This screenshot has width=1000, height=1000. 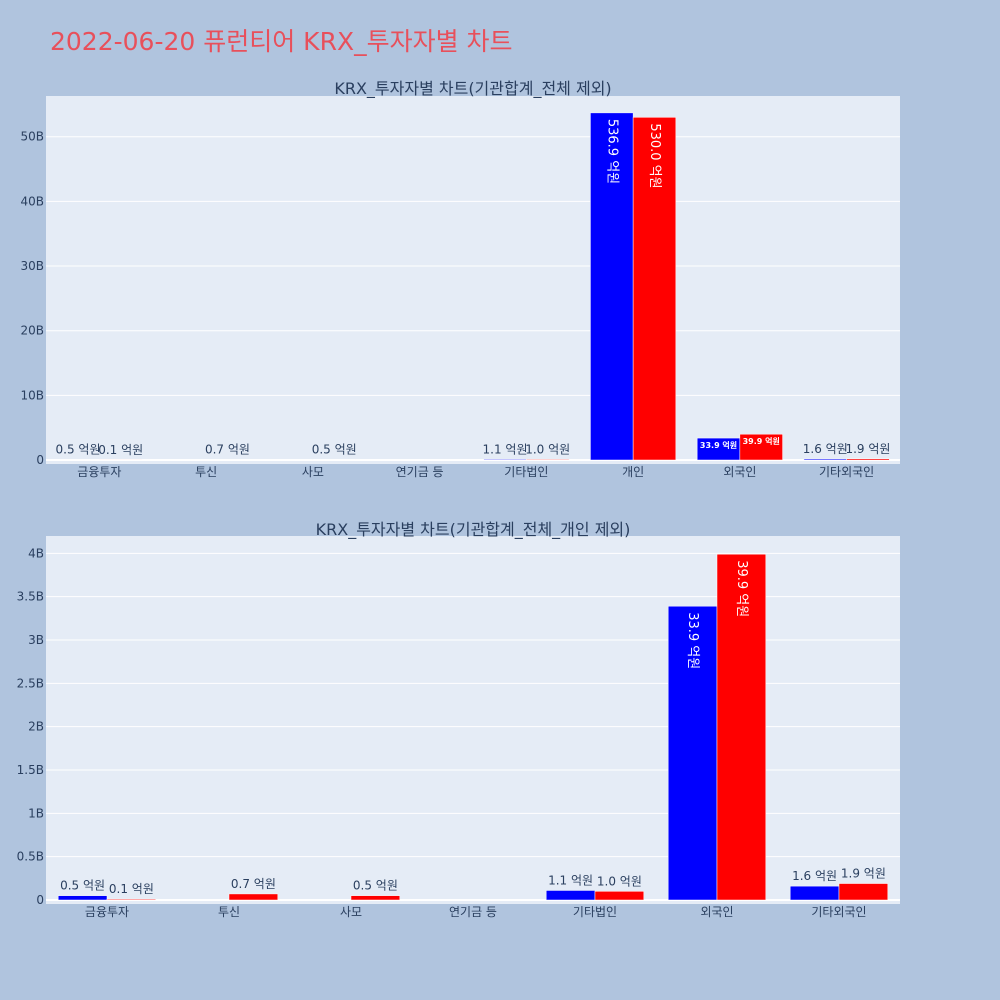 What do you see at coordinates (32, 201) in the screenshot?
I see `y-tick-label: 40B` at bounding box center [32, 201].